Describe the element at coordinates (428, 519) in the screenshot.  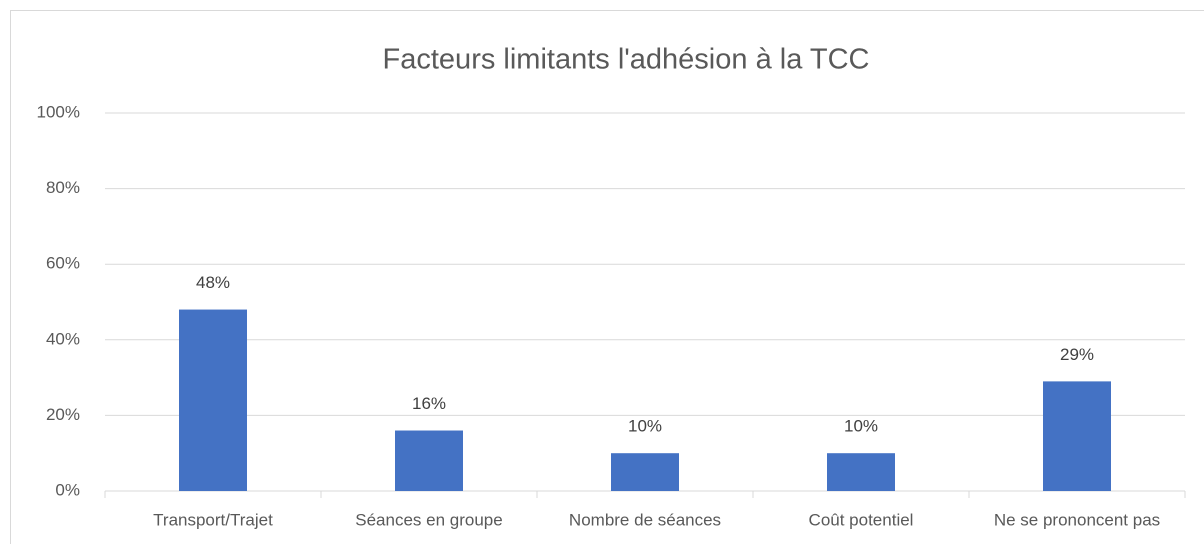
I see `x-tick-label: Séances en groupe` at that location.